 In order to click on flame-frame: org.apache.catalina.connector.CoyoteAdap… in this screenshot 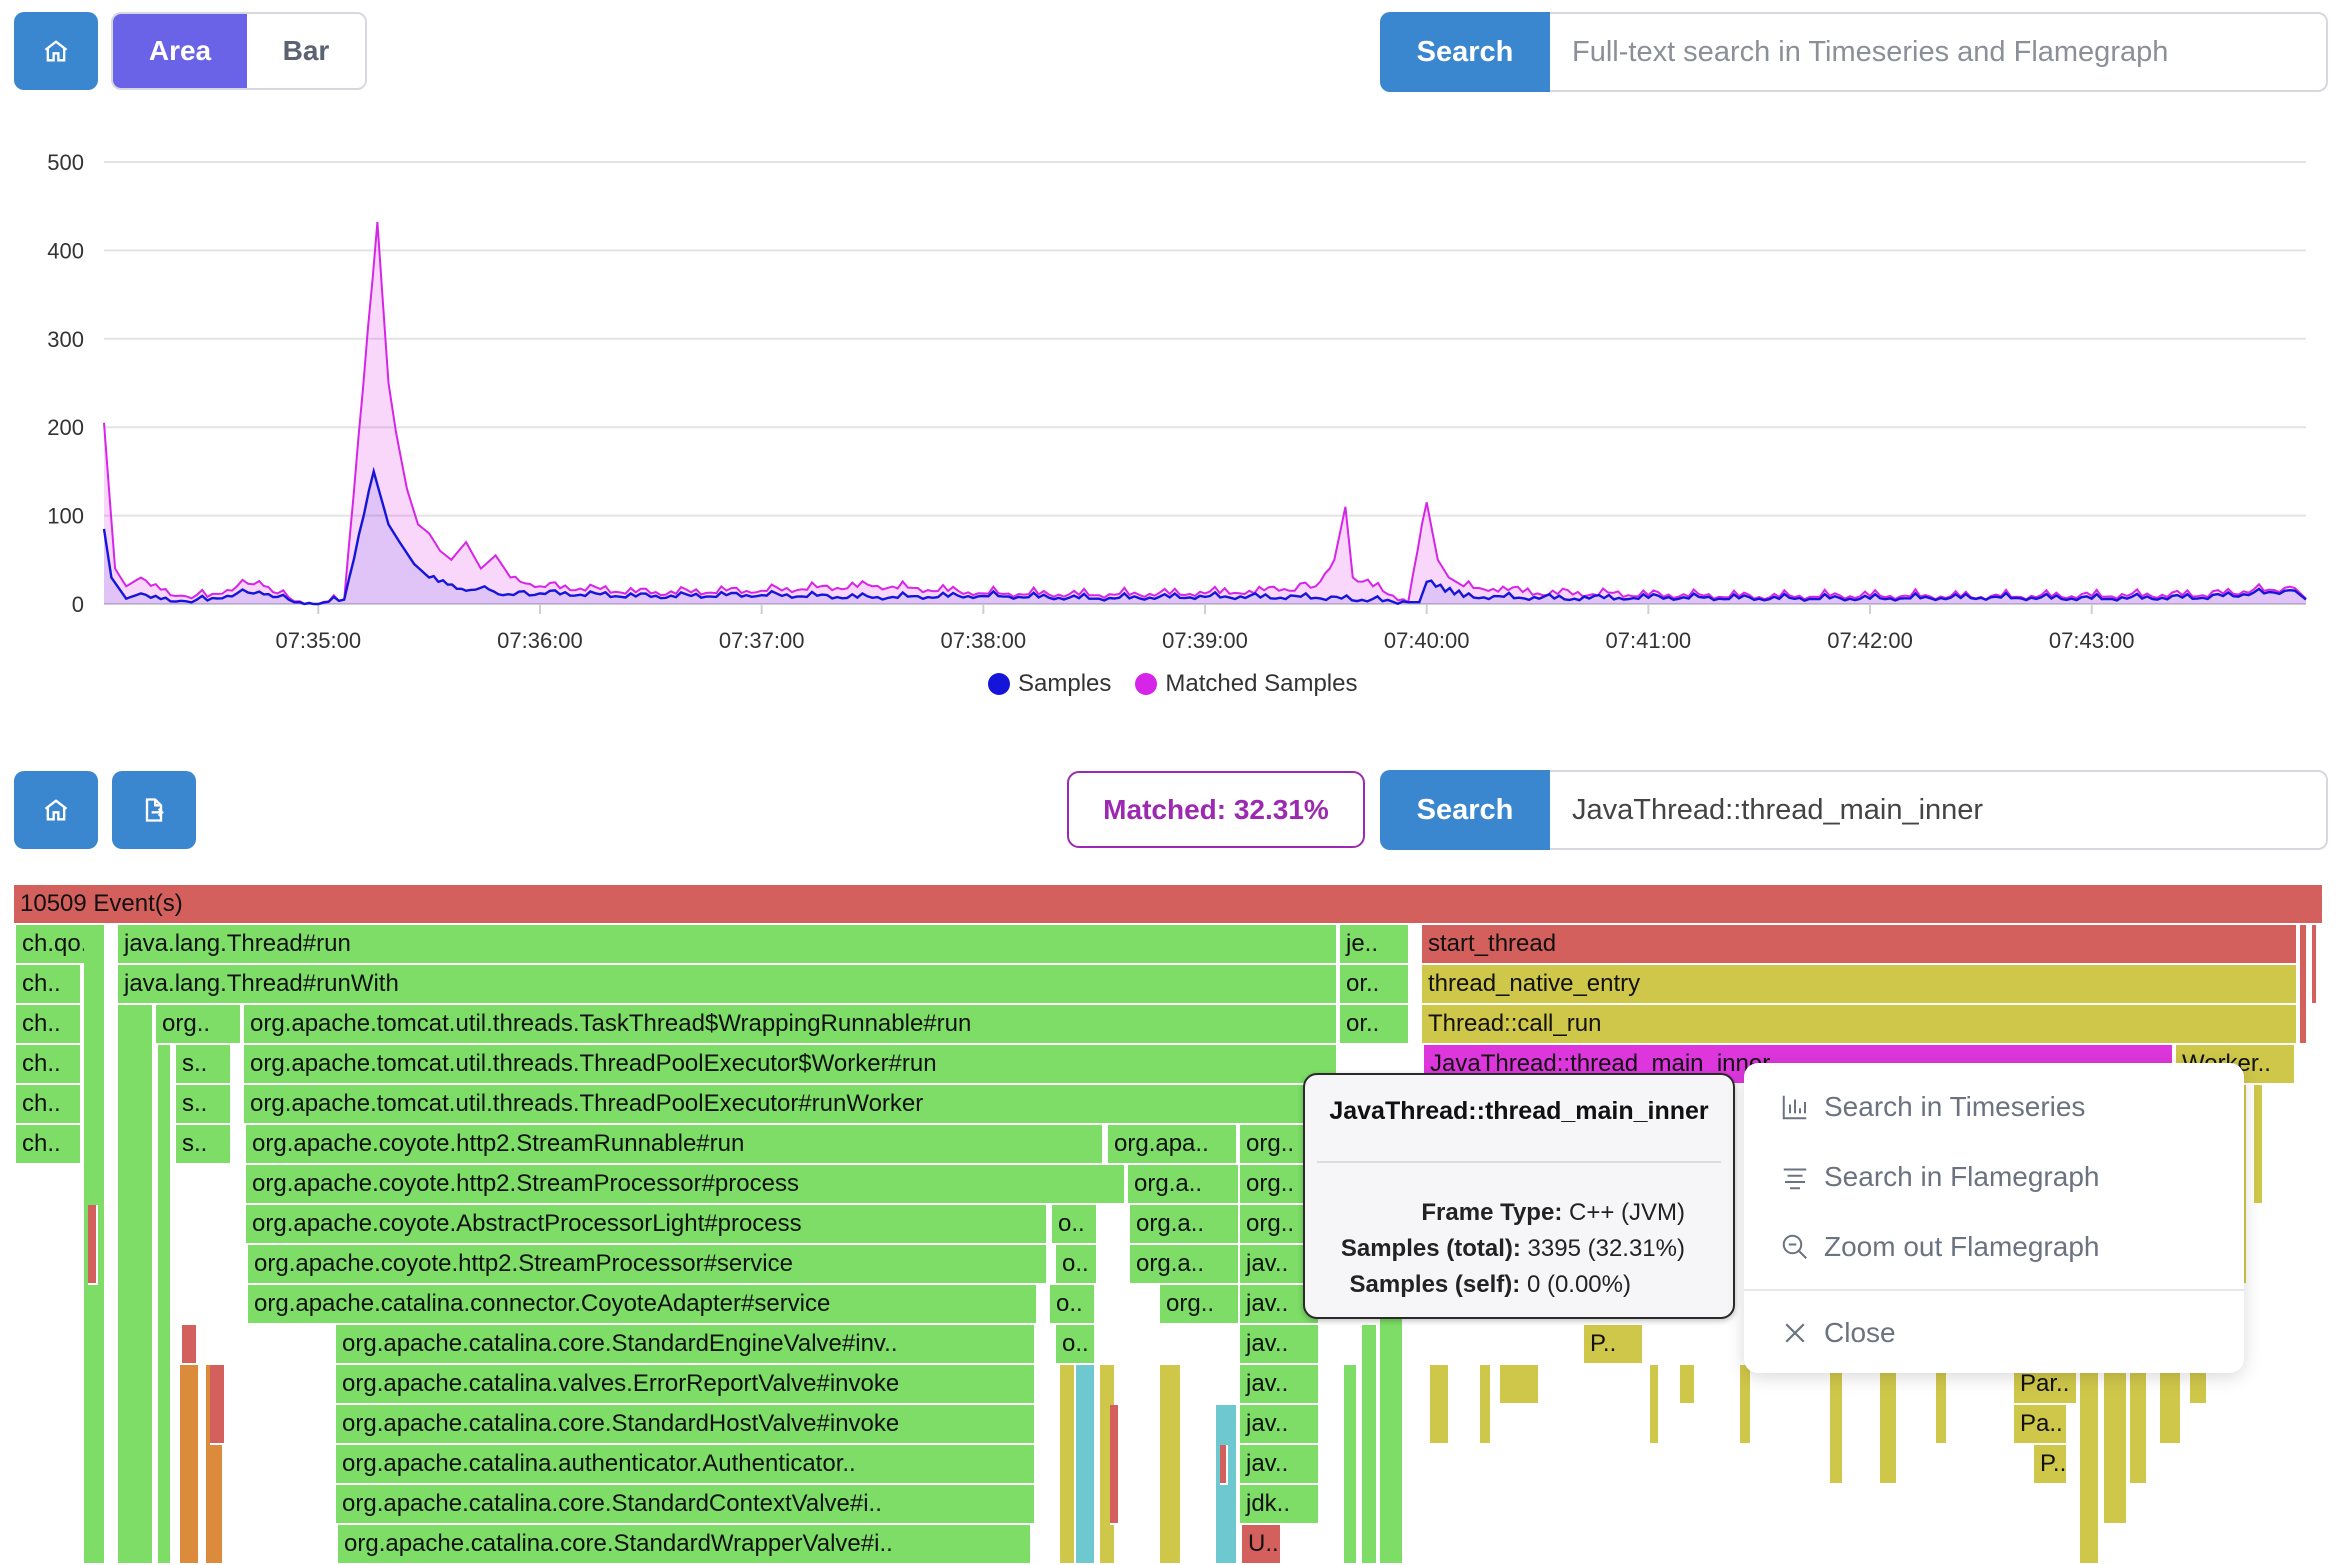, I will do `click(643, 1305)`.